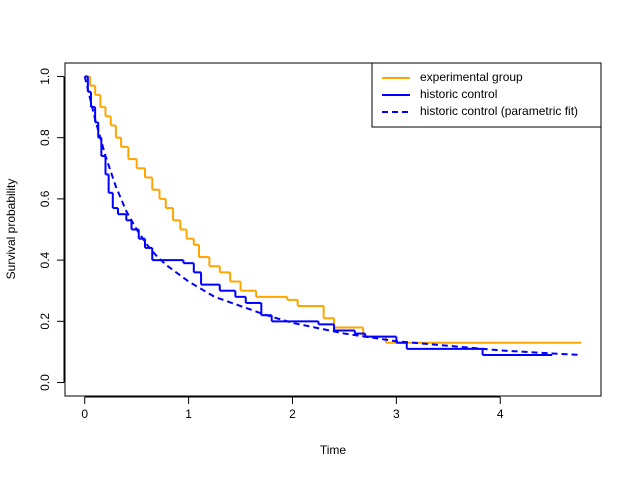  Describe the element at coordinates (292, 414) in the screenshot. I see `x-tick-label: 2` at that location.